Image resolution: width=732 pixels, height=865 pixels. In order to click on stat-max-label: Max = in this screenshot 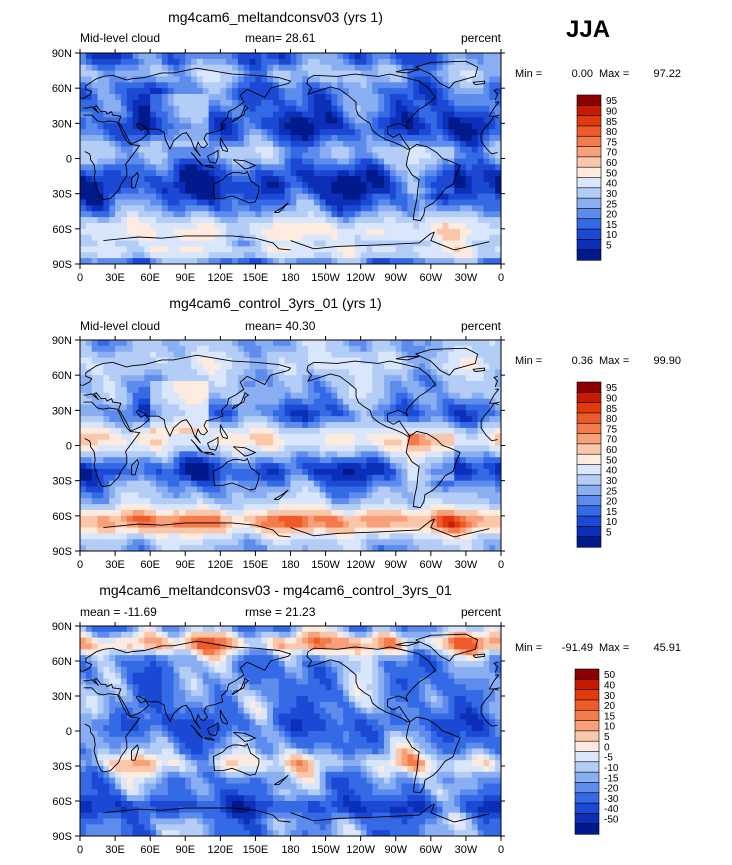, I will do `click(614, 74)`.